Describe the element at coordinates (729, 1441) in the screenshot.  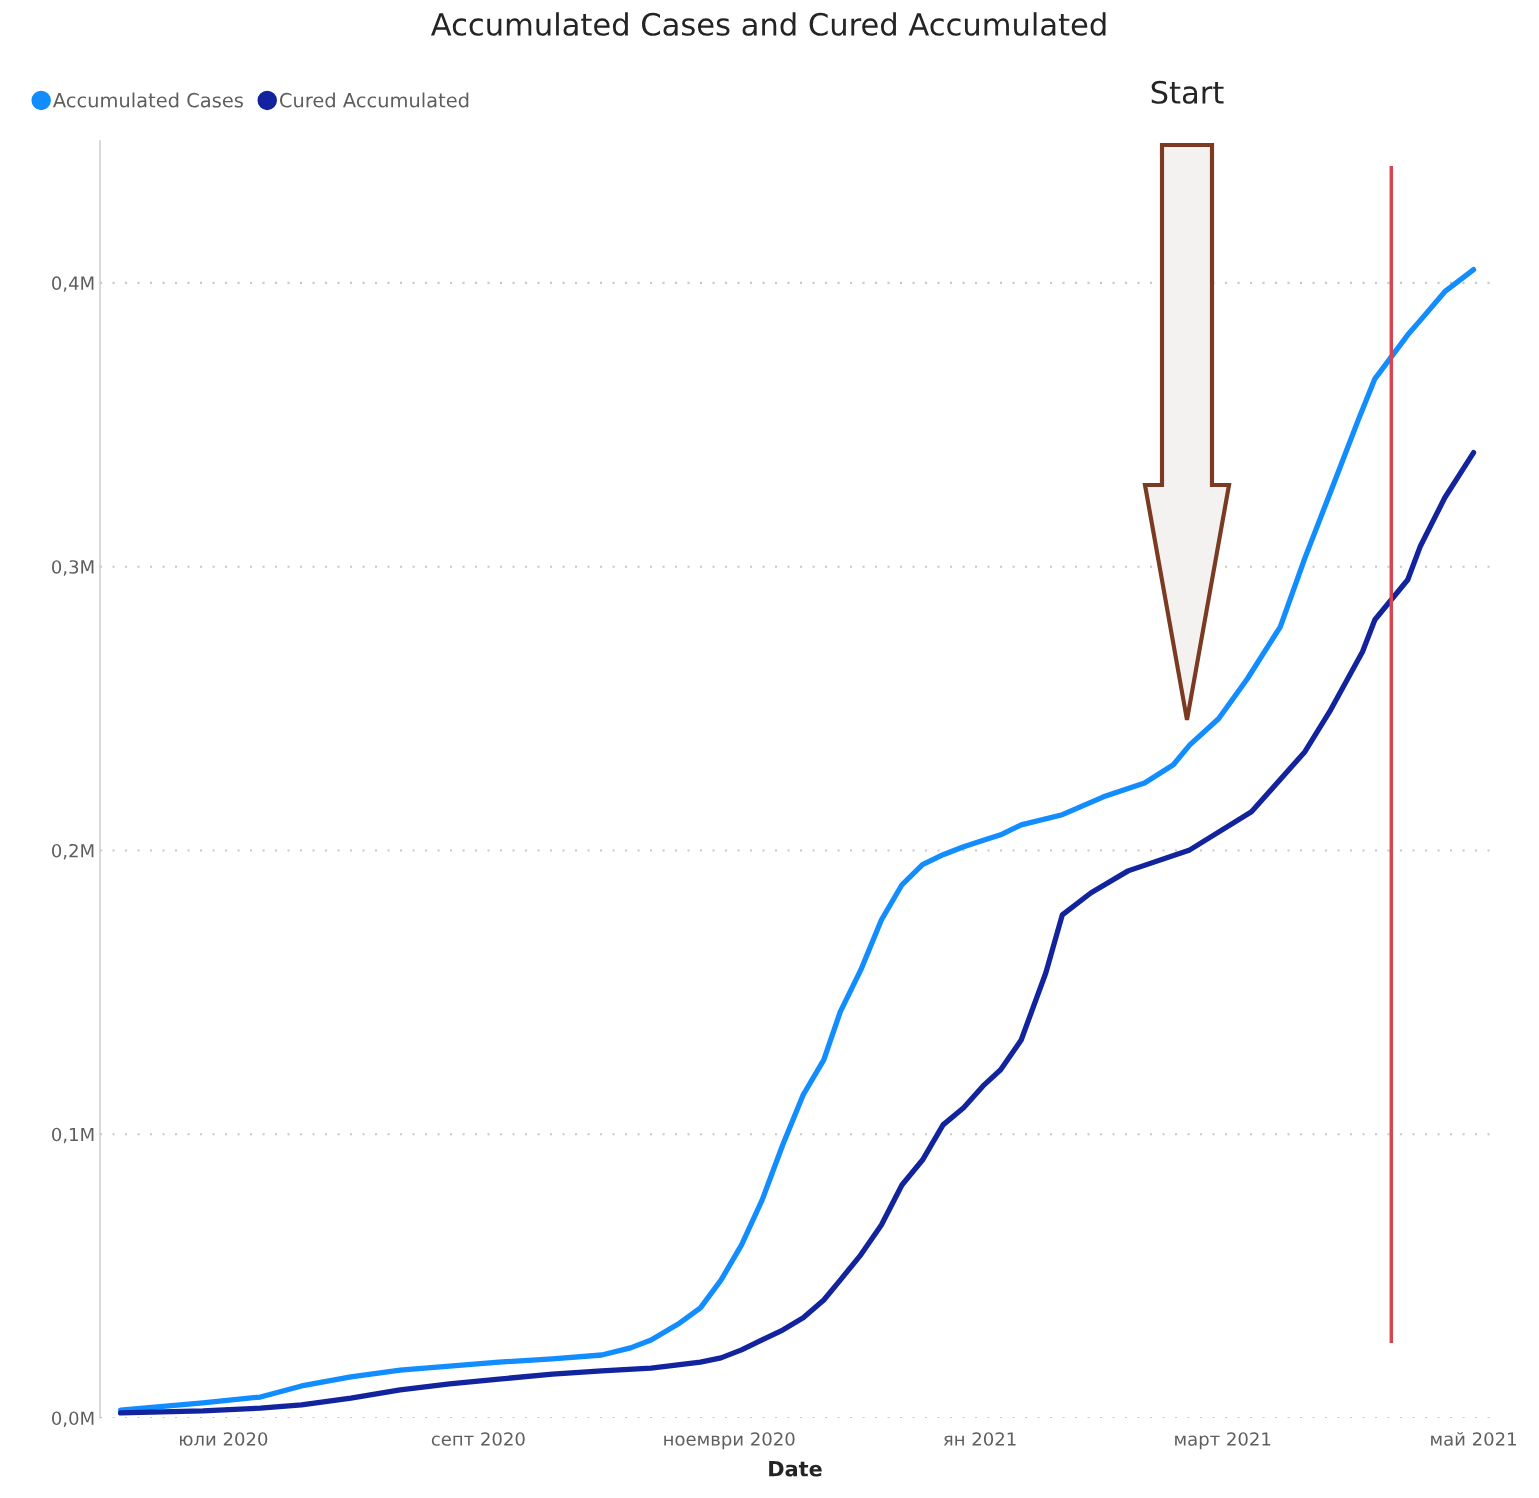
I see `x-tick-label: ноември 2020` at that location.